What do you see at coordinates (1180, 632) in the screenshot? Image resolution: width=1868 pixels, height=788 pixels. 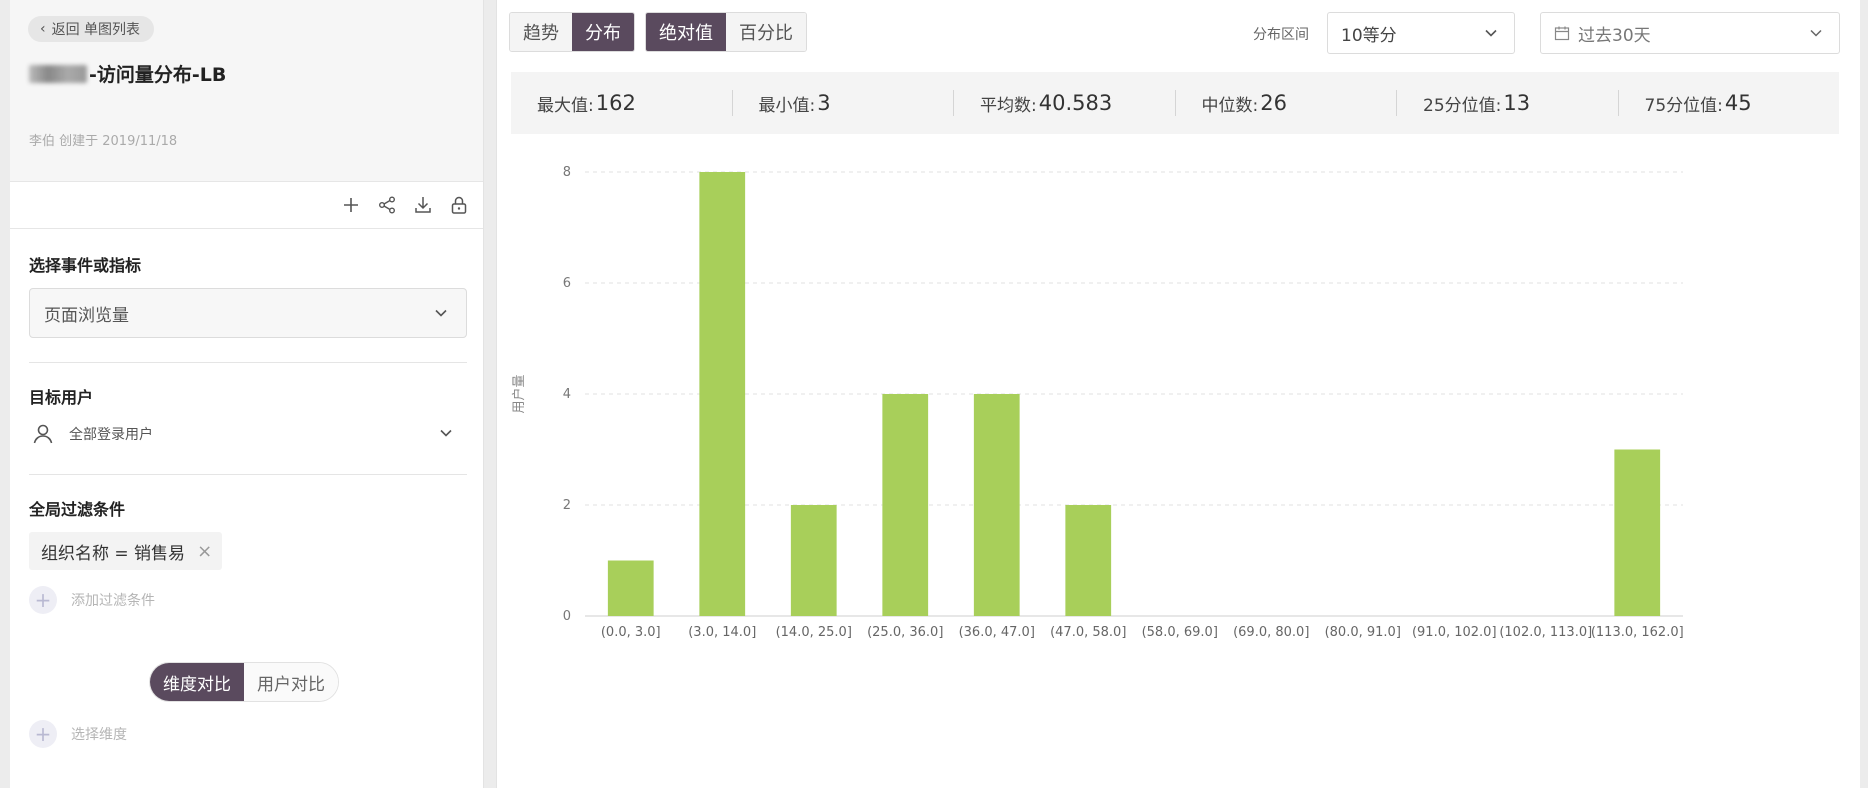 I see `x-tick-label: (58.0, 69.0]` at bounding box center [1180, 632].